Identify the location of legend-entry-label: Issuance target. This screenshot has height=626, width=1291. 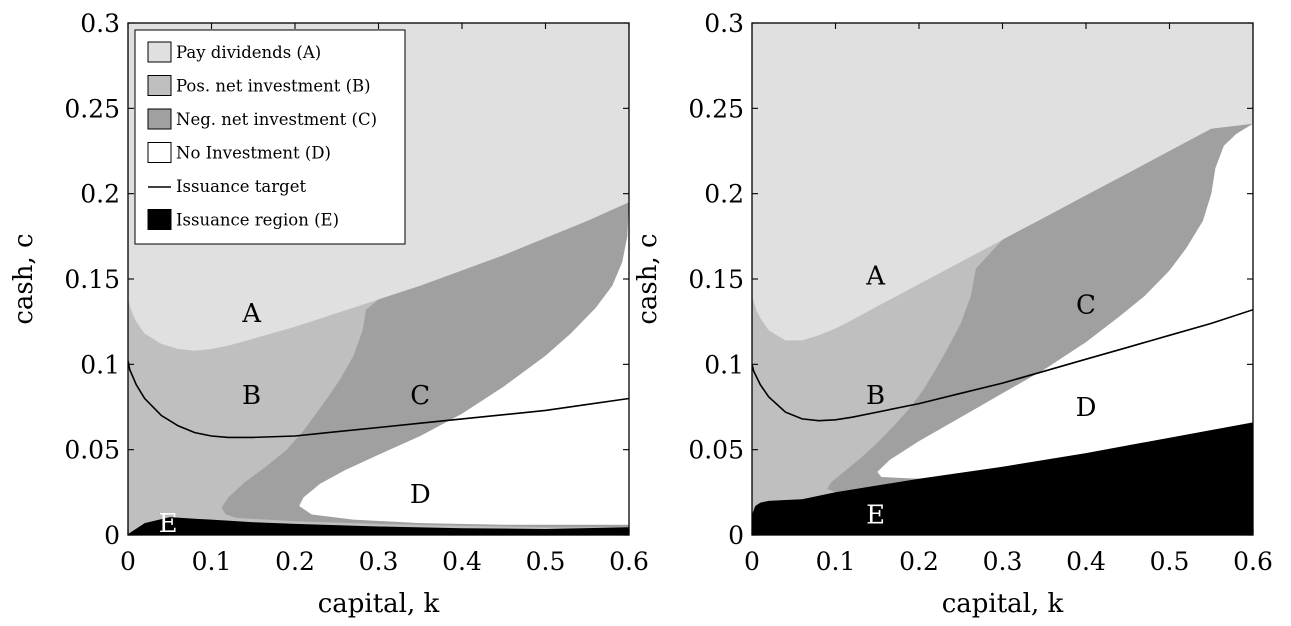
(241, 186).